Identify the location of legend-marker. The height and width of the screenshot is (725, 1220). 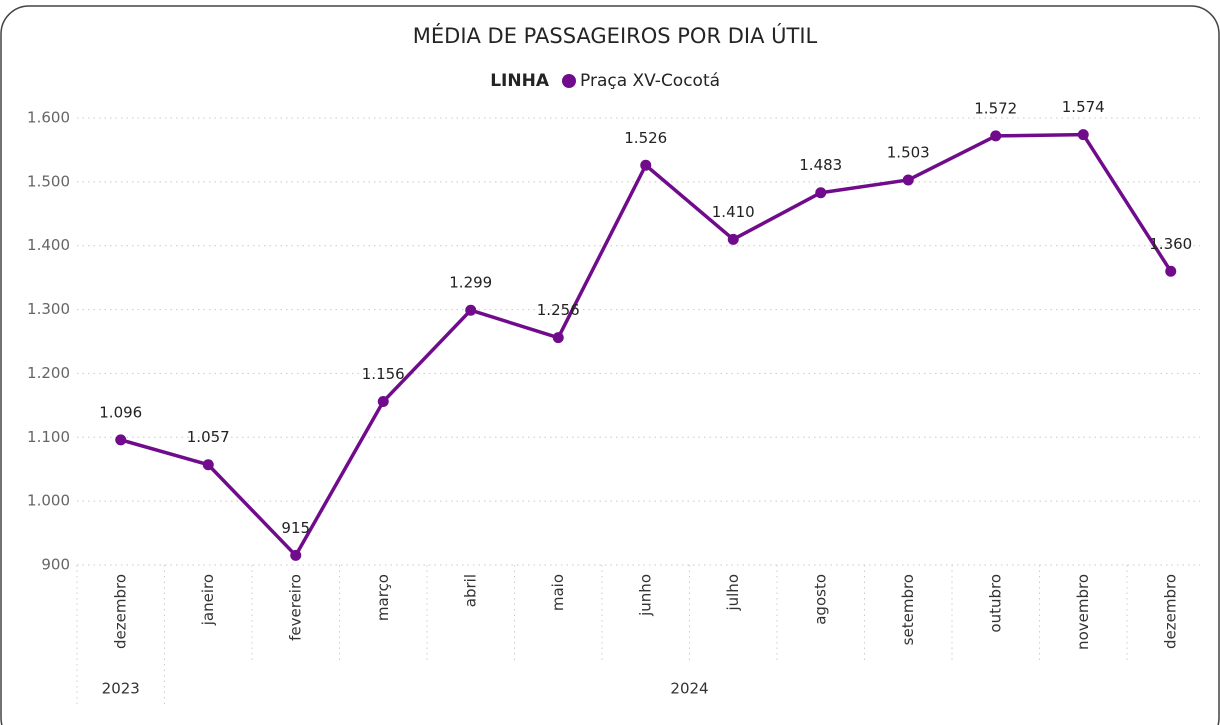
(569, 81).